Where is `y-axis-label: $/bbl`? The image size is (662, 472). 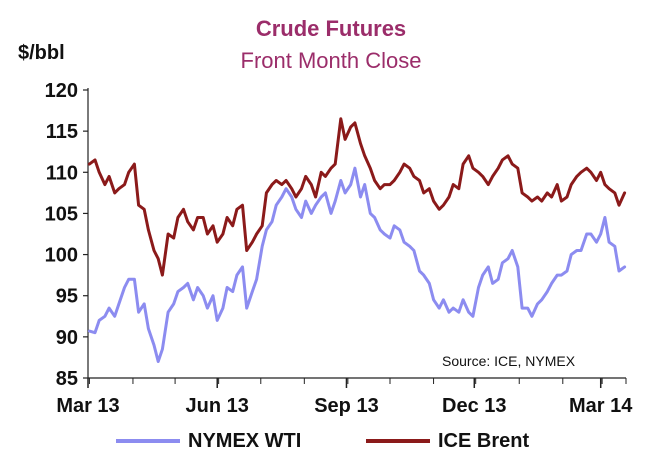
y-axis-label: $/bbl is located at coordinates (41, 53).